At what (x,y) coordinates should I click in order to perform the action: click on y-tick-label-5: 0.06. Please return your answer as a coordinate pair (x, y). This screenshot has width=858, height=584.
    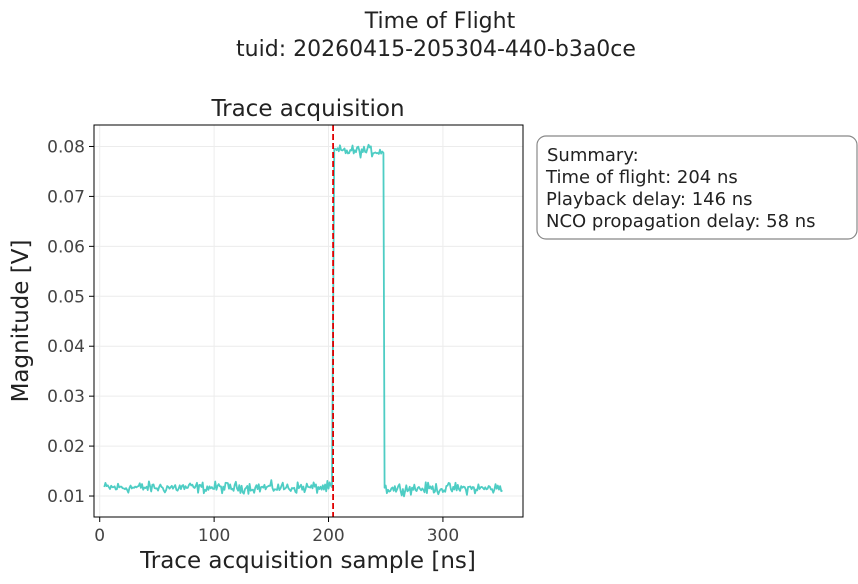
    Looking at the image, I should click on (66, 247).